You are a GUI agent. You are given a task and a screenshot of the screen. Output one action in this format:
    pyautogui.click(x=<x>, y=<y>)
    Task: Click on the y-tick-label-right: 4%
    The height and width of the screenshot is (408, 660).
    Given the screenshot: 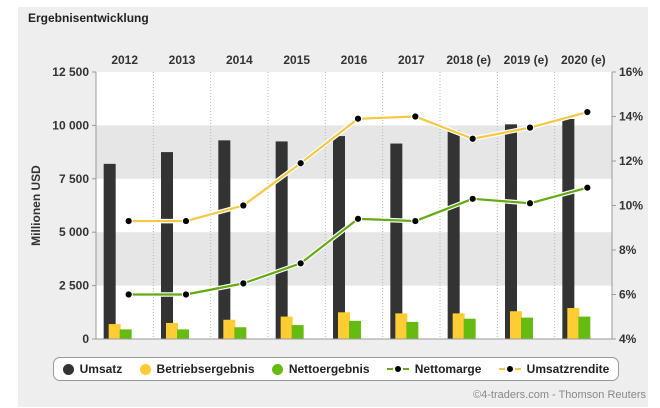 What is the action you would take?
    pyautogui.click(x=628, y=339)
    